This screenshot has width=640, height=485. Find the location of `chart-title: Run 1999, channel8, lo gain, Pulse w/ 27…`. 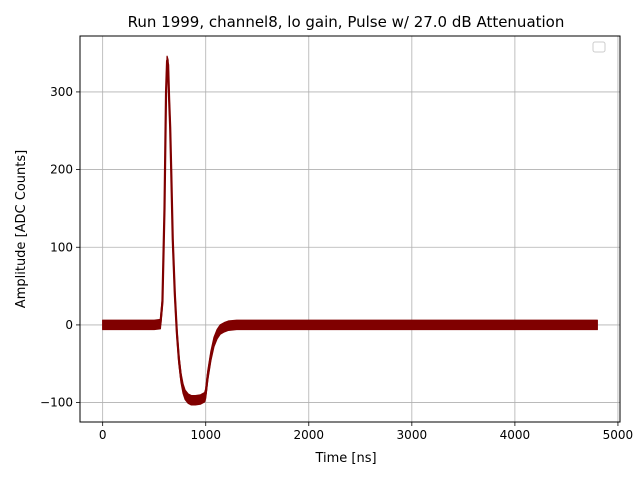

chart-title: Run 1999, channel8, lo gain, Pulse w/ 27… is located at coordinates (346, 22).